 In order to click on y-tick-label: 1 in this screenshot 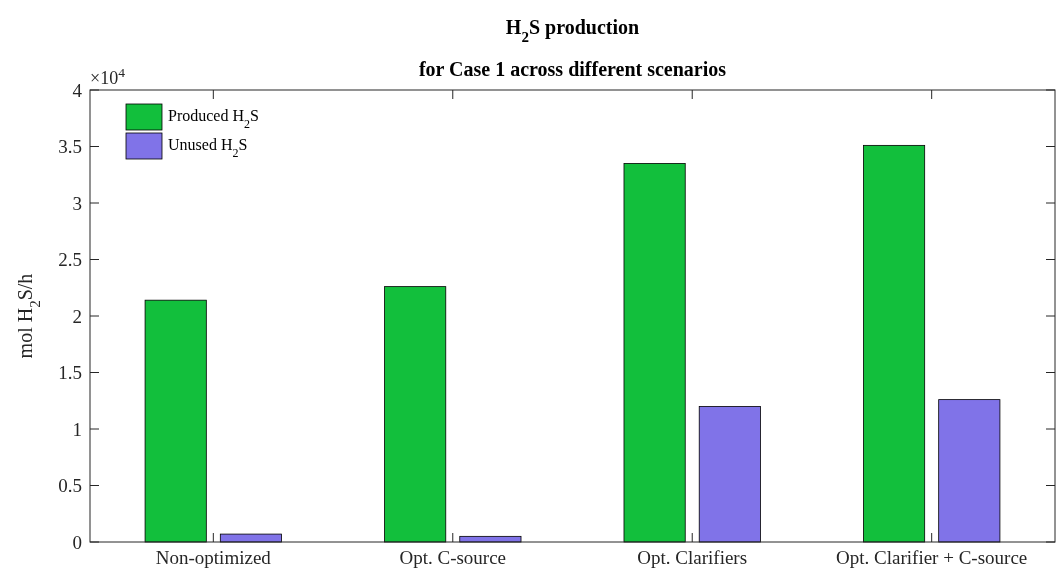, I will do `click(77, 429)`.